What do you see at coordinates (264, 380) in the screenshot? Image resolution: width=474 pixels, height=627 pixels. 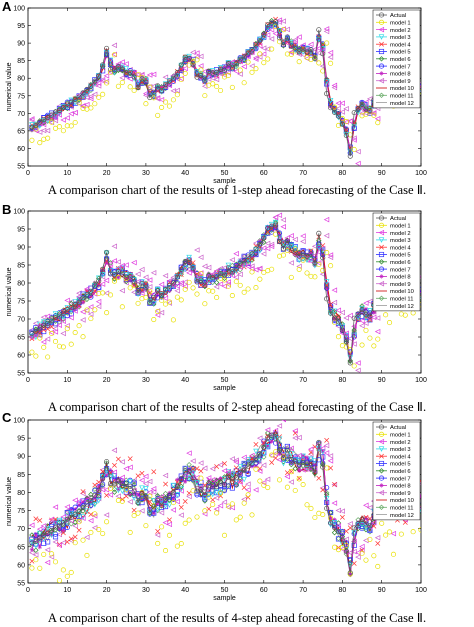 I see `x-tick-label: 60` at bounding box center [264, 380].